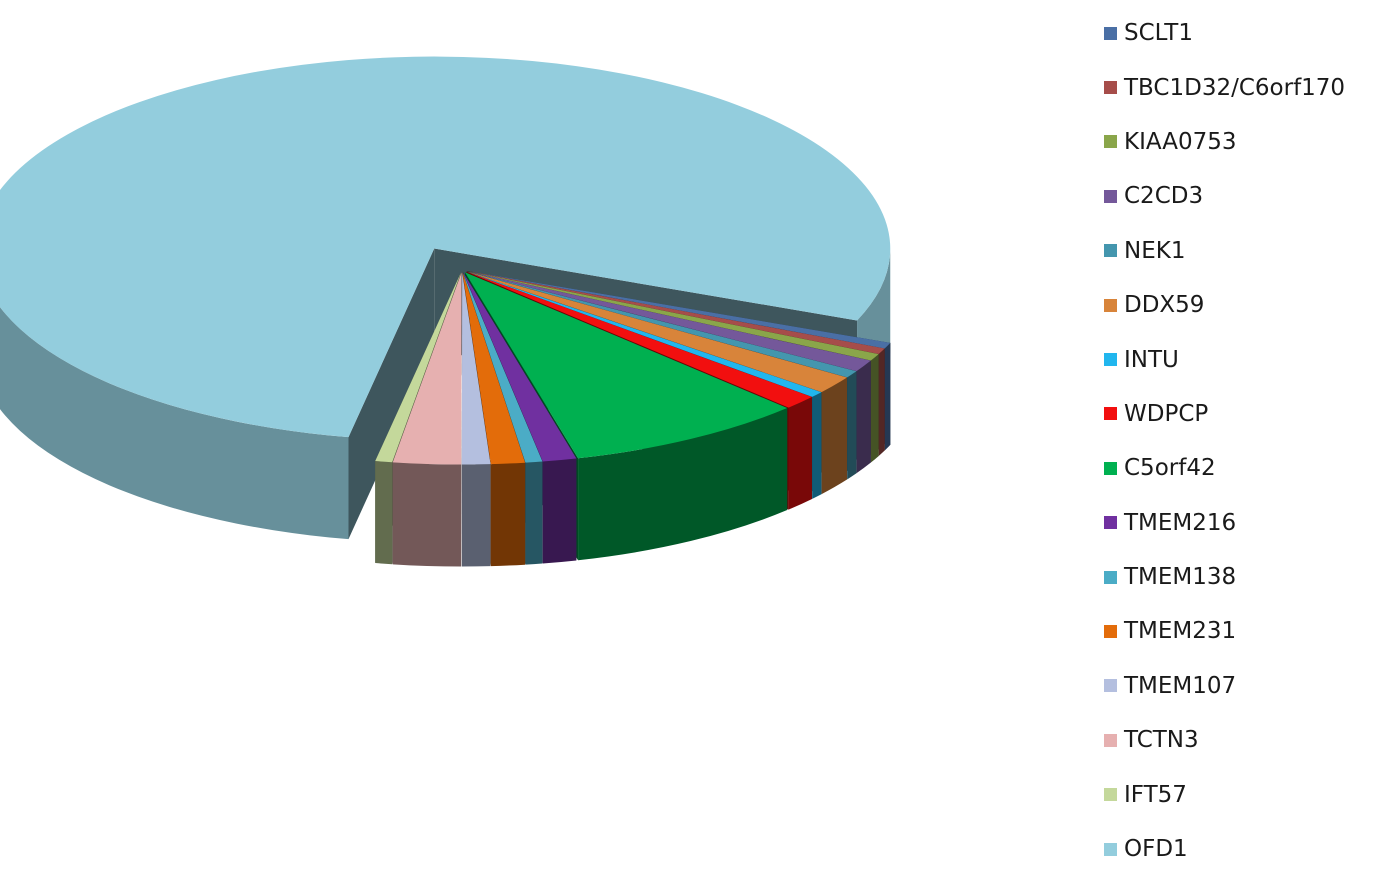 The width and height of the screenshot is (1373, 876). Describe the element at coordinates (1158, 33) in the screenshot. I see `legend-label: SCLT1` at that location.